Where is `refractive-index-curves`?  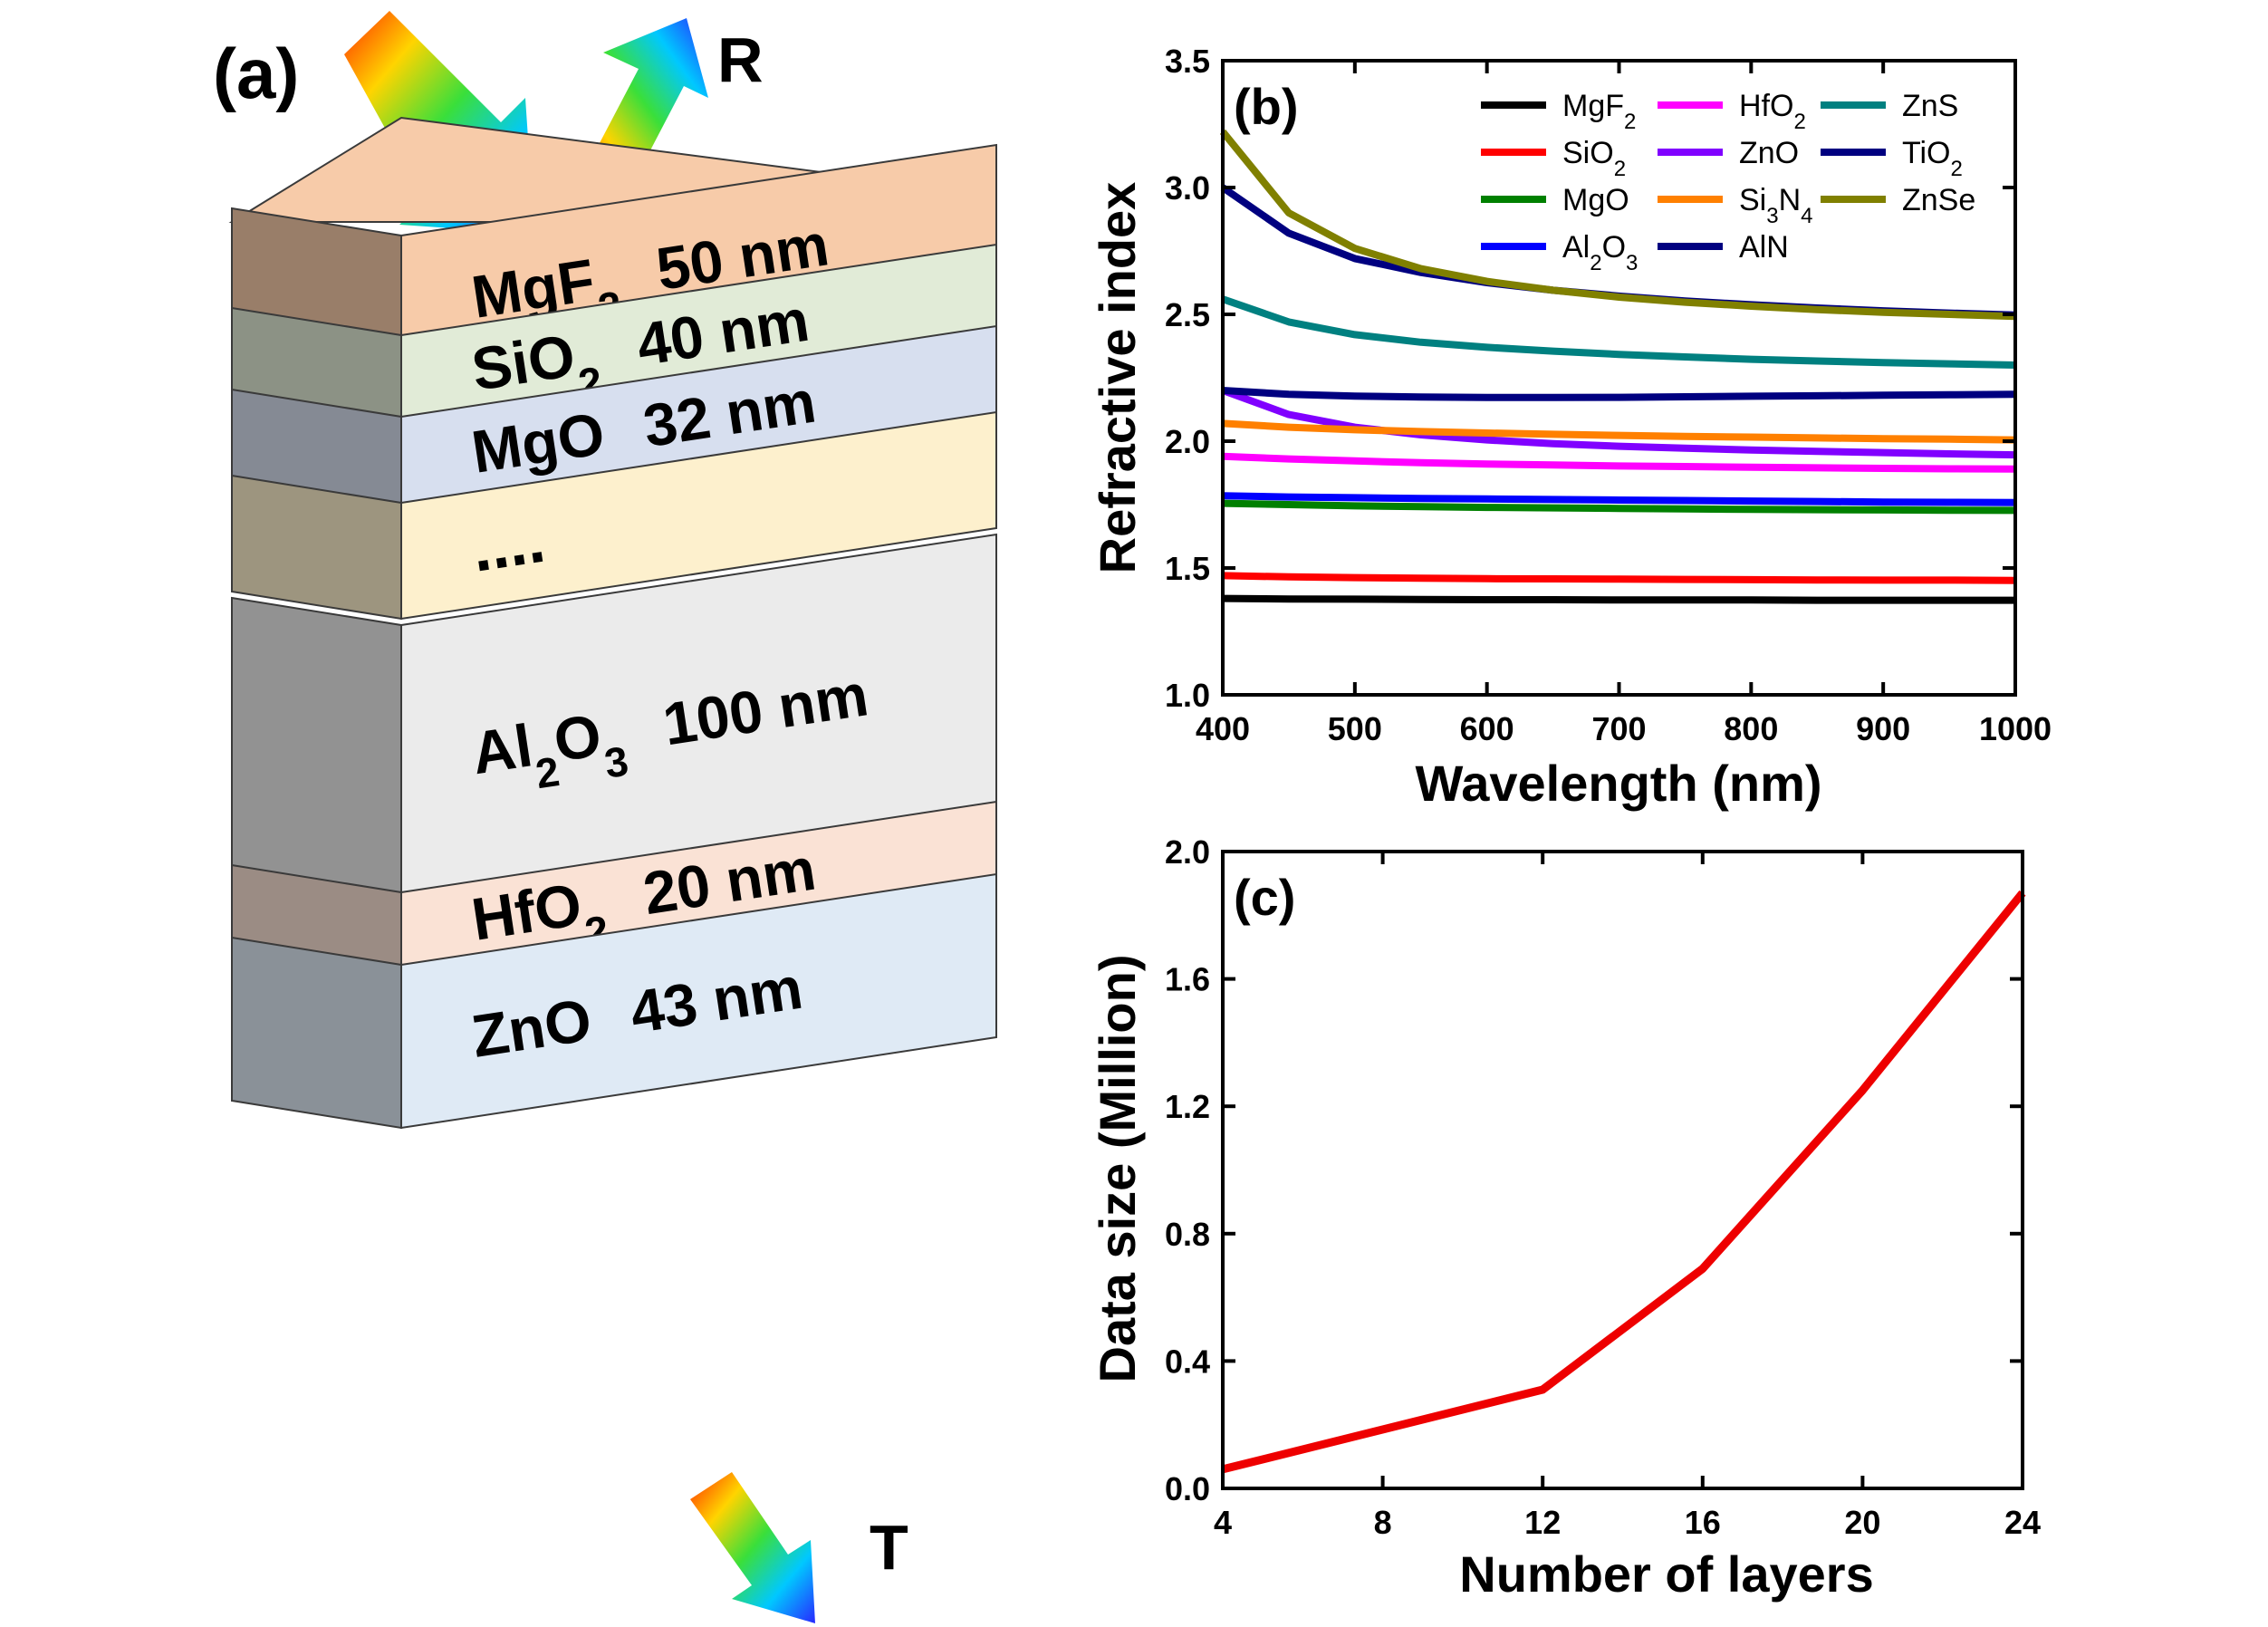
refractive-index-curves is located at coordinates (1618, 367).